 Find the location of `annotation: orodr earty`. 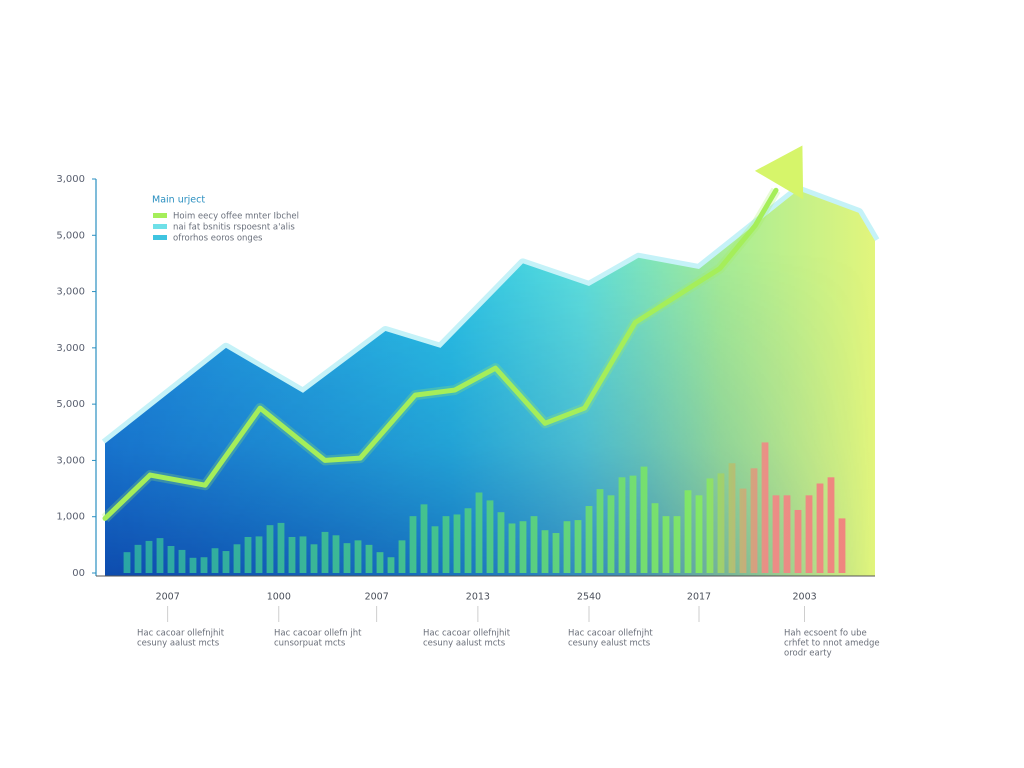

annotation: orodr earty is located at coordinates (808, 654).